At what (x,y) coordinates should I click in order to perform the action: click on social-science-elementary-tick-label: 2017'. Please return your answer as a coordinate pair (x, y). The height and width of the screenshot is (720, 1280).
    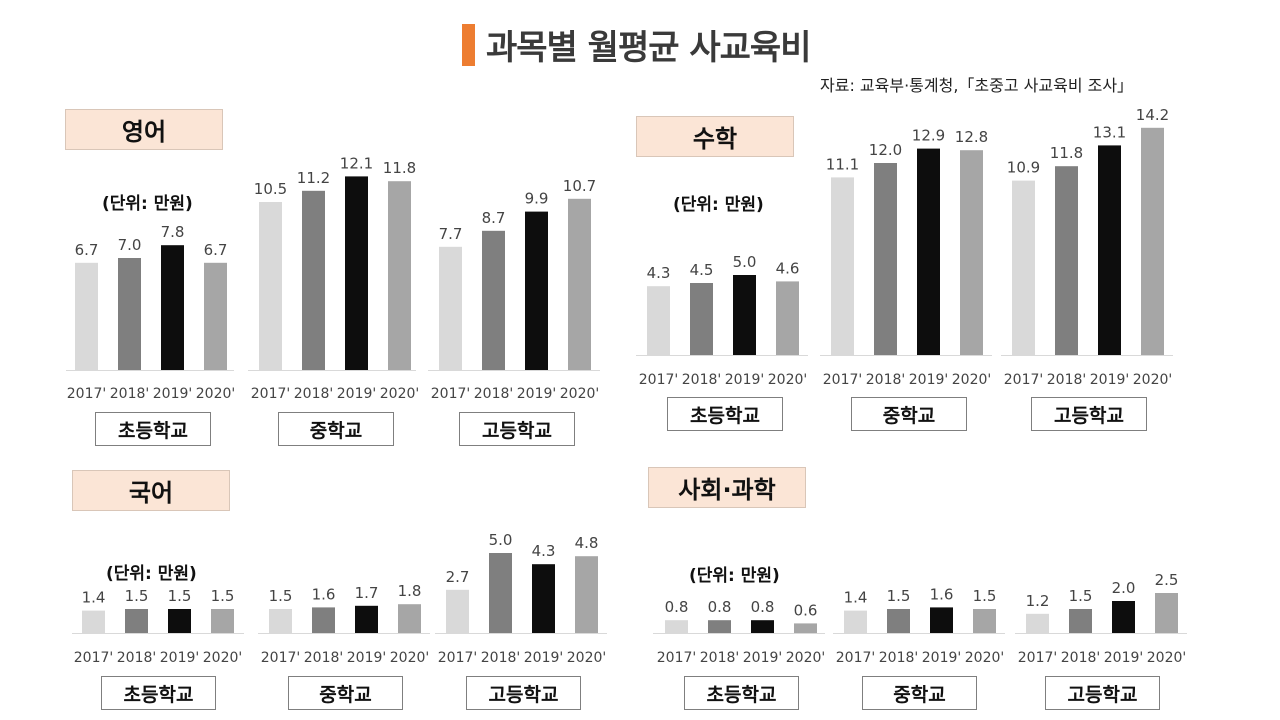
    Looking at the image, I should click on (676, 658).